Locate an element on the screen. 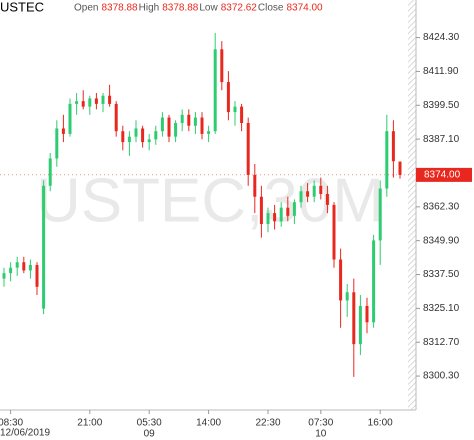 This screenshot has height=440, width=474. x-tick-sublabel: 10 is located at coordinates (321, 434).